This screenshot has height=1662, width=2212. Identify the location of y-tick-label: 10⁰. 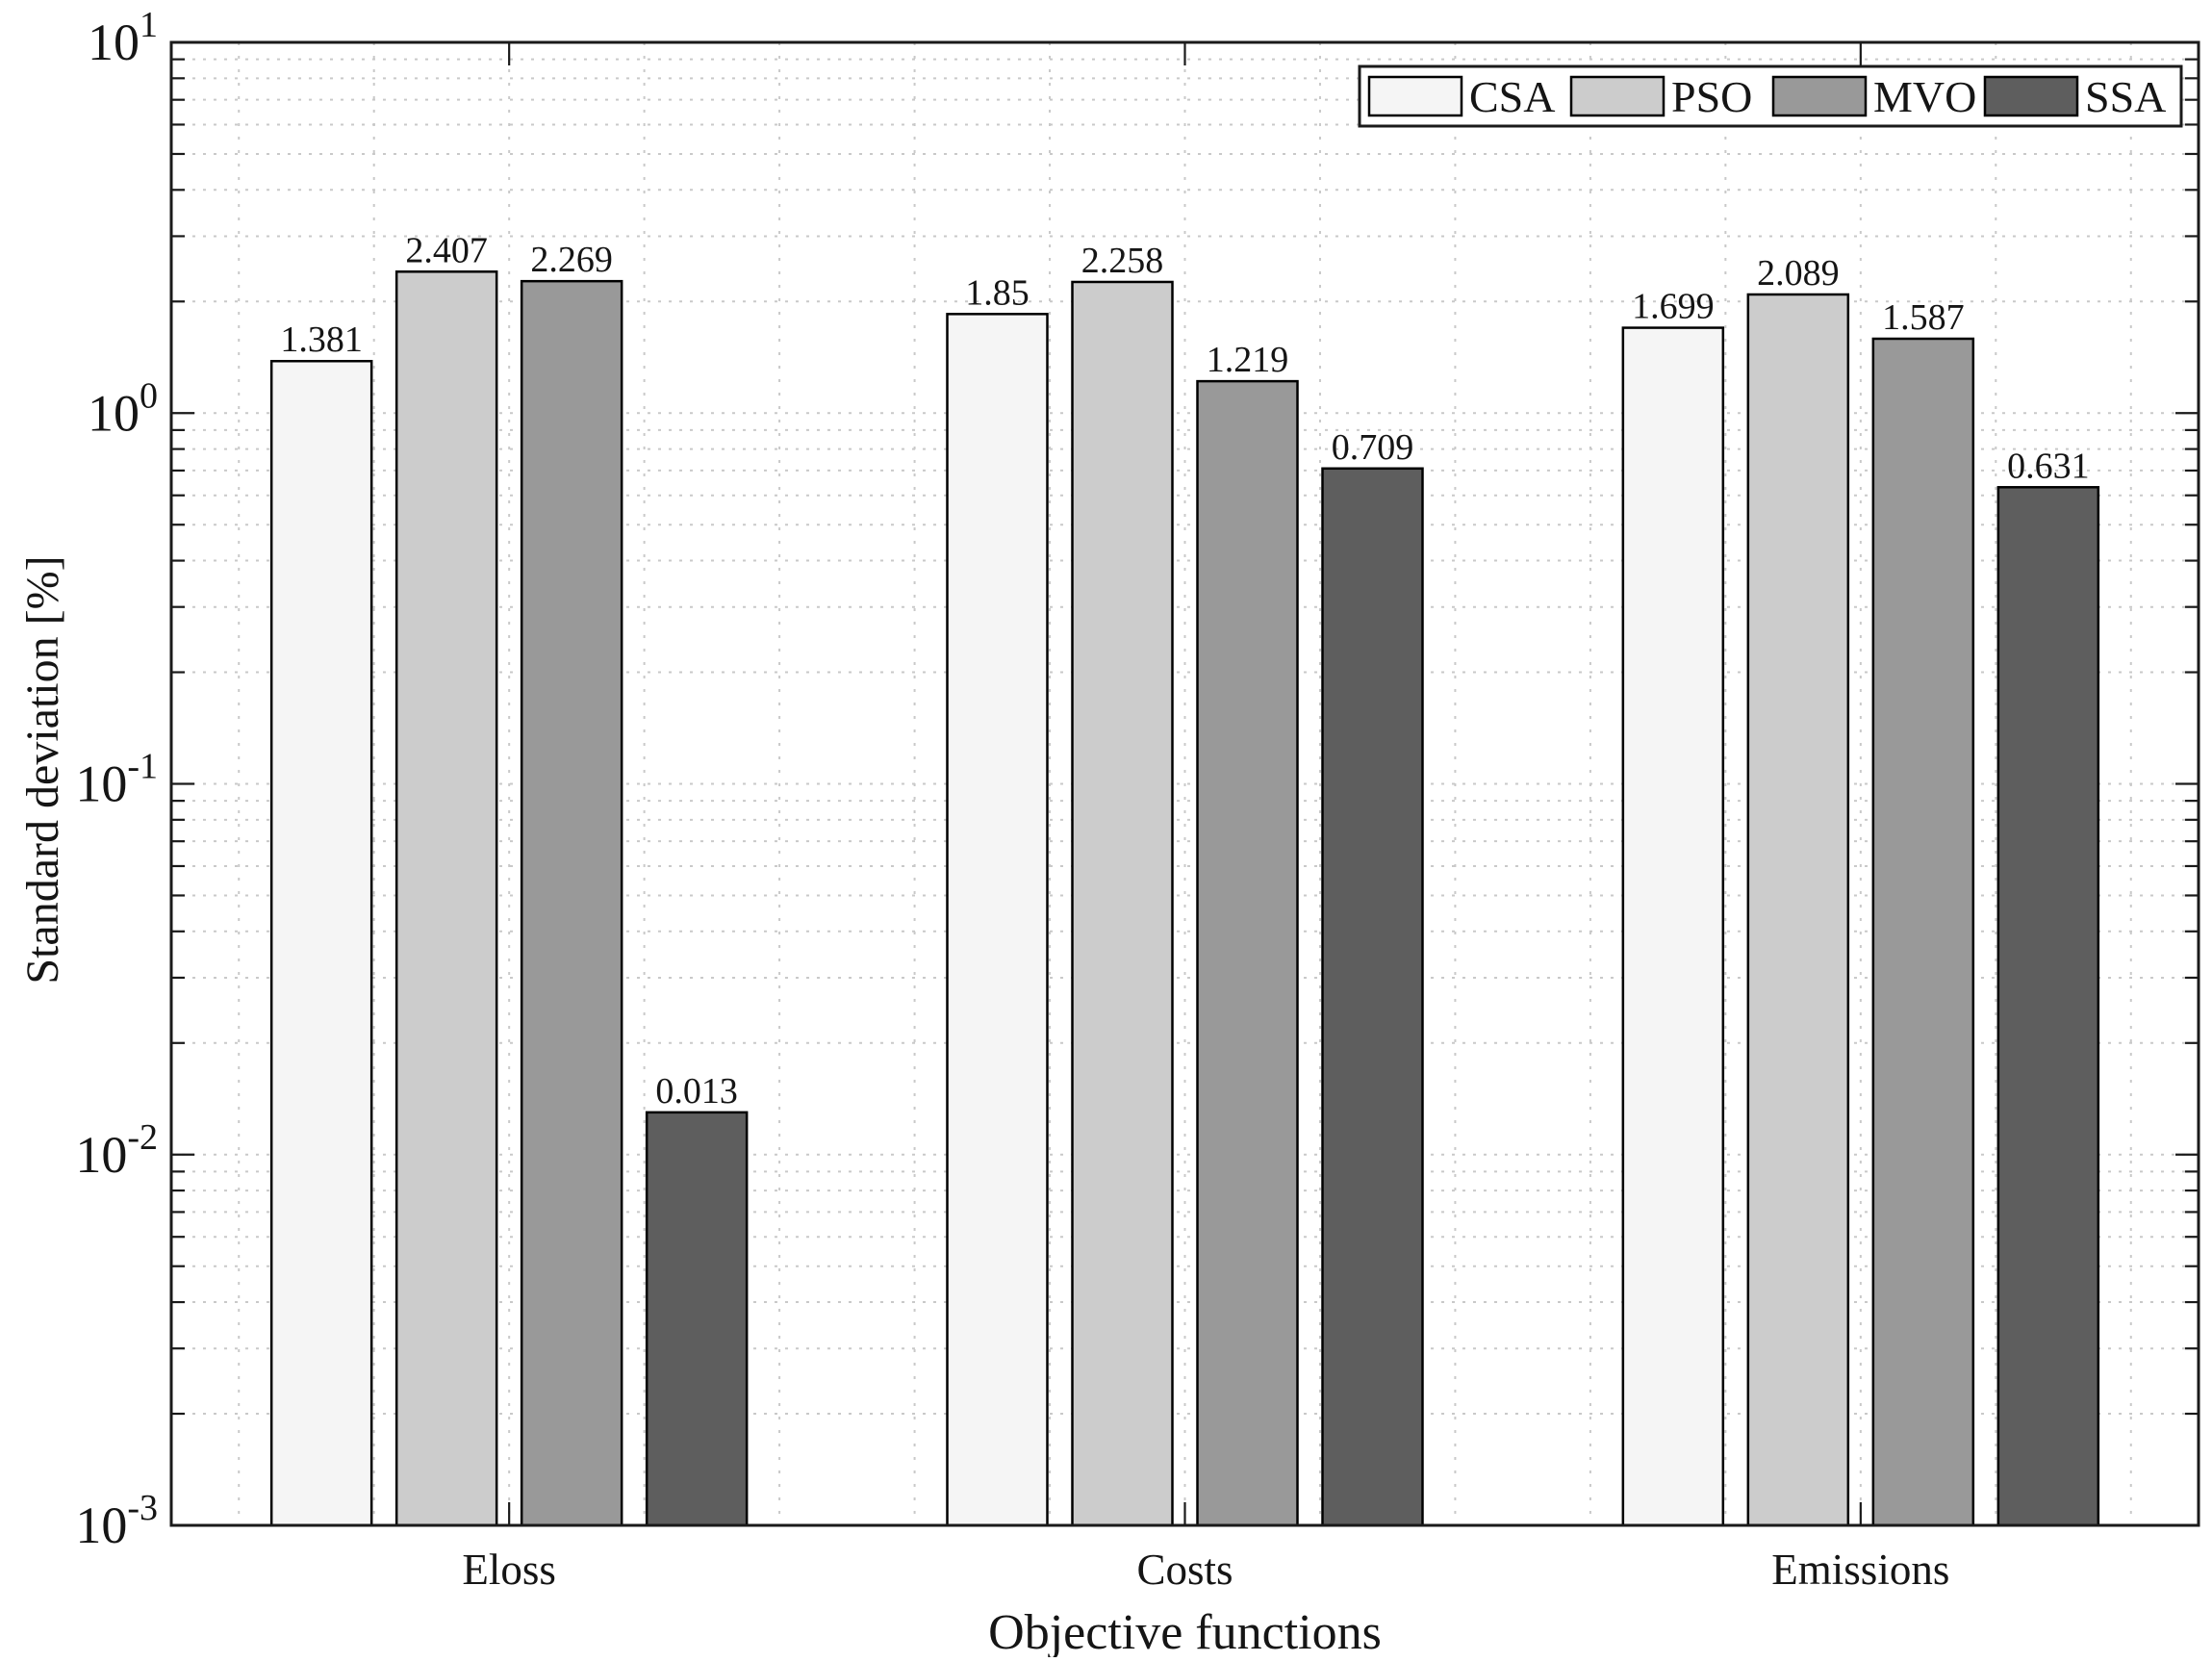
(123, 408).